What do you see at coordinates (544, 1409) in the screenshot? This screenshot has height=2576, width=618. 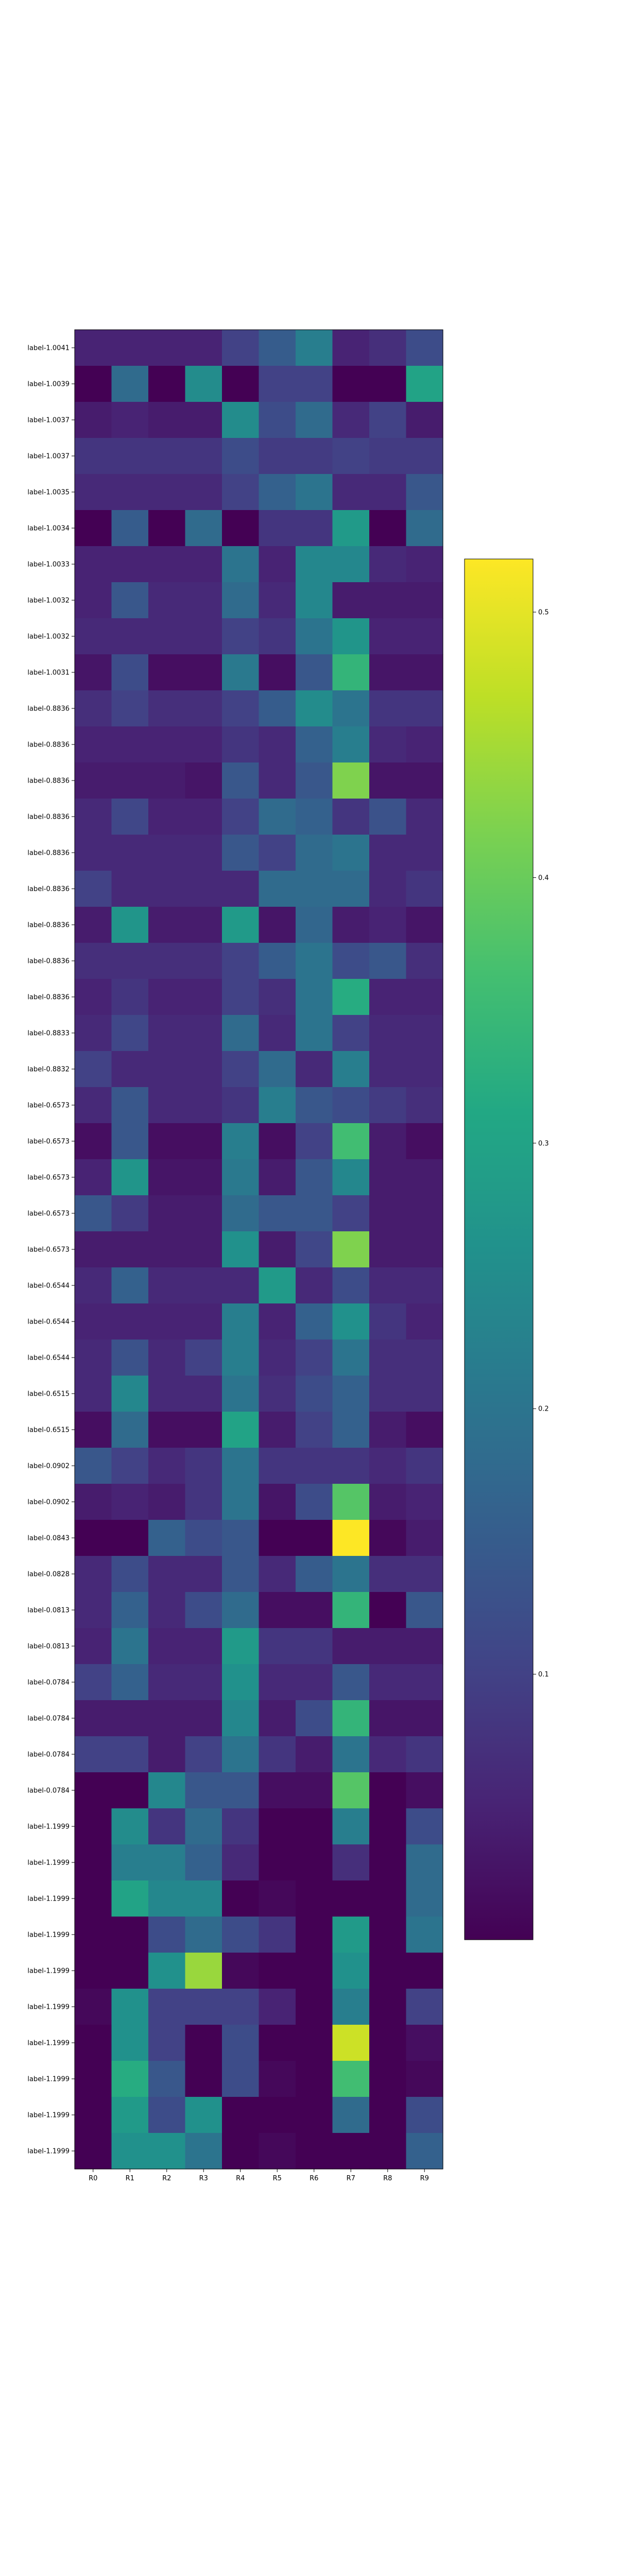 I see `colorbar-tick-label: 0.2` at bounding box center [544, 1409].